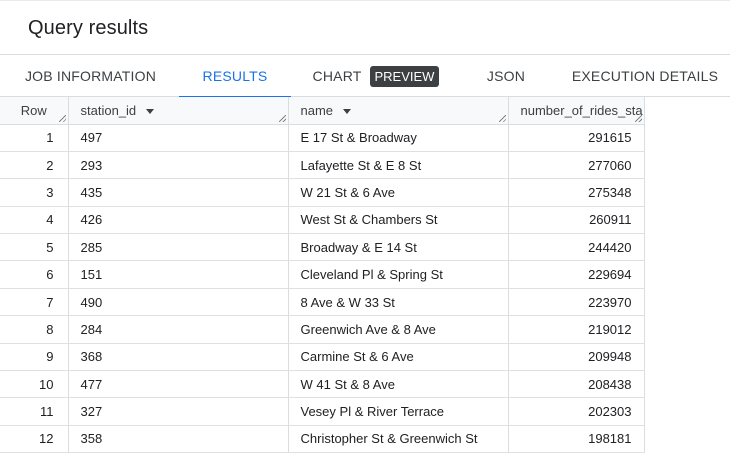 This screenshot has width=730, height=463. I want to click on tab-label: JSON, so click(506, 76).